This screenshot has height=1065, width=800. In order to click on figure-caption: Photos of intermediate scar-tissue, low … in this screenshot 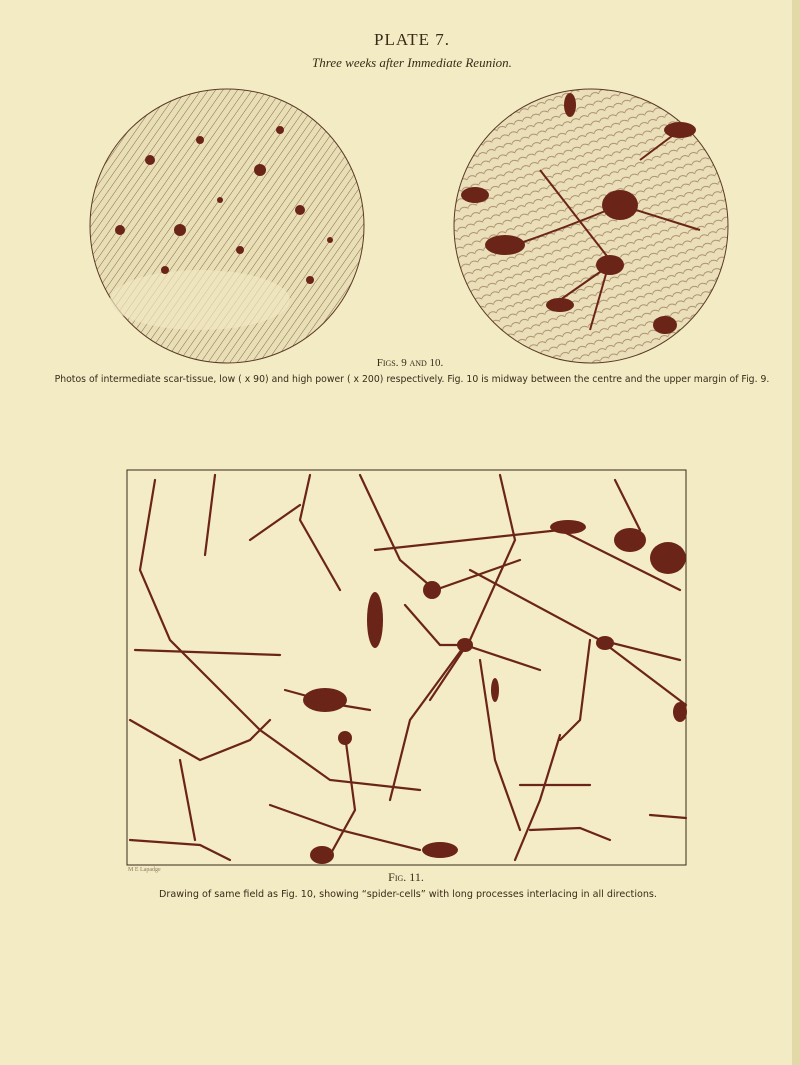, I will do `click(412, 379)`.